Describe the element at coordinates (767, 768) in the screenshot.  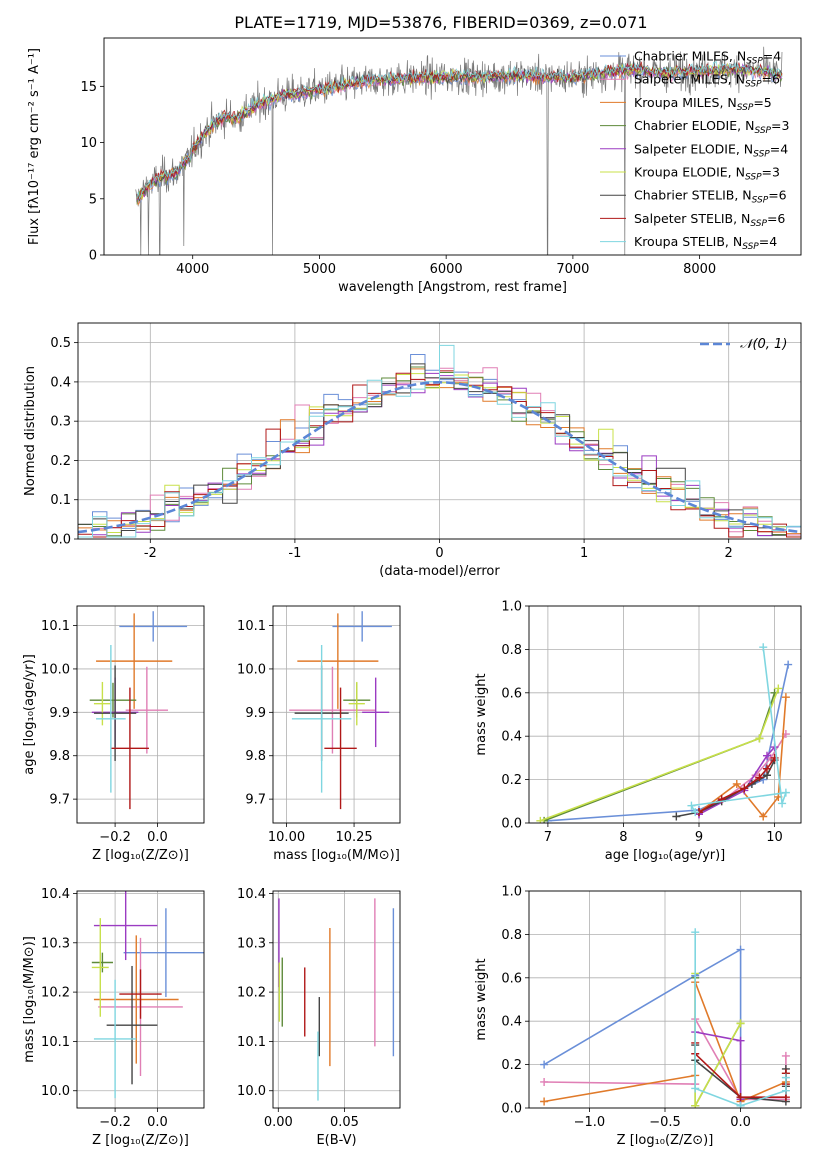
I see `marker-salpeter_stelib` at that location.